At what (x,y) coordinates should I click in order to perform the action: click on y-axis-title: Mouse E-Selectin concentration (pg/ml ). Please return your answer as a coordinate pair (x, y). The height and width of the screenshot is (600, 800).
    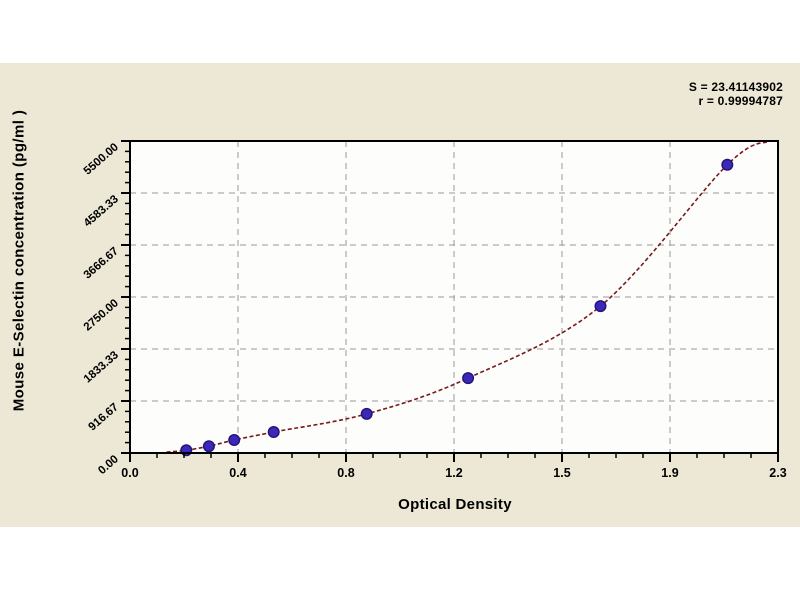
    Looking at the image, I should click on (19, 260).